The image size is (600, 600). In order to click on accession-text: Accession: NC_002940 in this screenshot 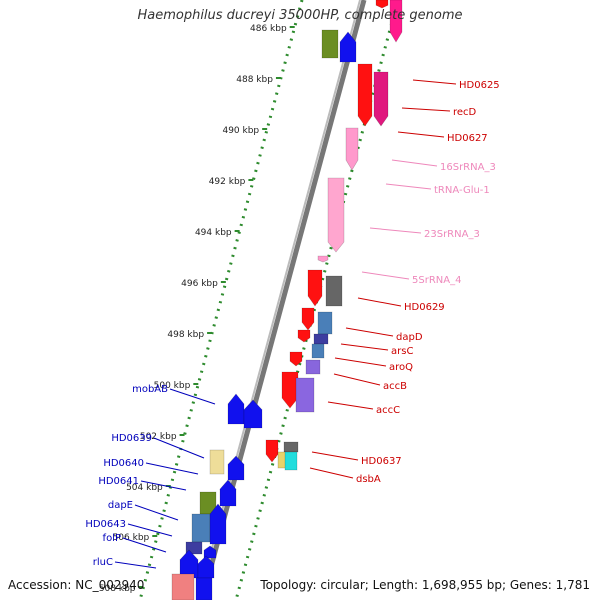, I will do `click(76, 585)`.